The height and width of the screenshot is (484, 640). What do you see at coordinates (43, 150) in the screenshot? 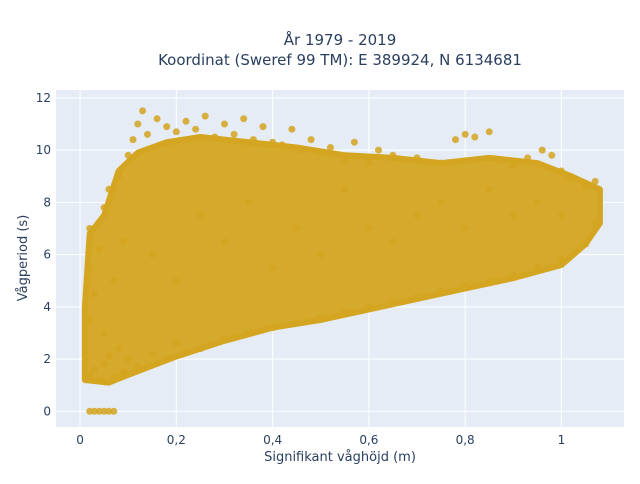
I see `y-tick-label: 10` at bounding box center [43, 150].